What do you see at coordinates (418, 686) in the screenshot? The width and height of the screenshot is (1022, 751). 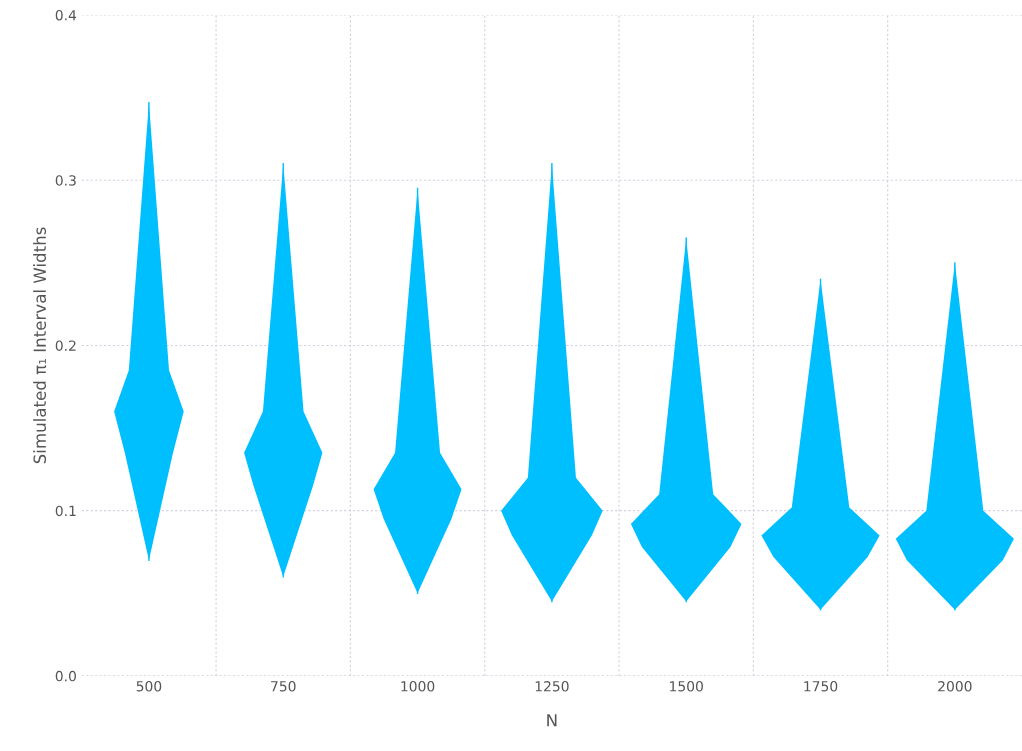 I see `x-tick-label: 1000` at bounding box center [418, 686].